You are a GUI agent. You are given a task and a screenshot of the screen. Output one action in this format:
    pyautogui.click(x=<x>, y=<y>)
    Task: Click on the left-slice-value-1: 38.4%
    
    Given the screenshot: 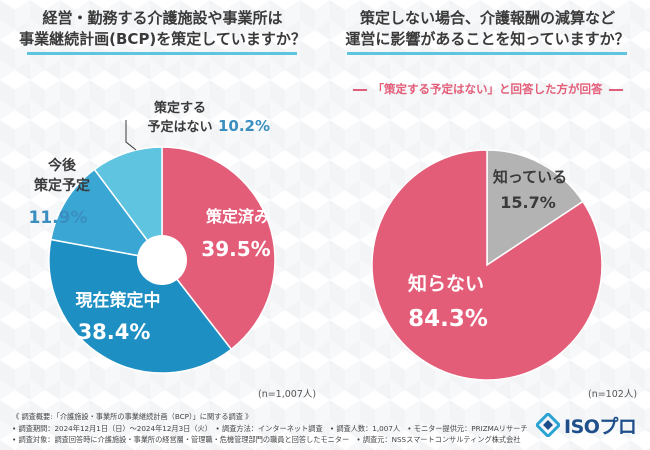 What is the action you would take?
    pyautogui.click(x=114, y=332)
    